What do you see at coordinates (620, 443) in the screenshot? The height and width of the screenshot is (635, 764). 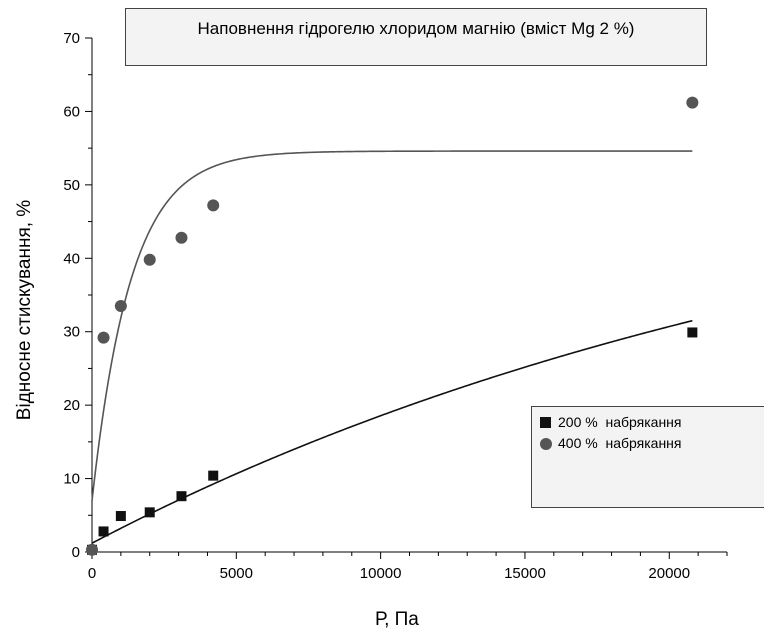 I see `legend-label-400: 400 % набрякання` at bounding box center [620, 443].